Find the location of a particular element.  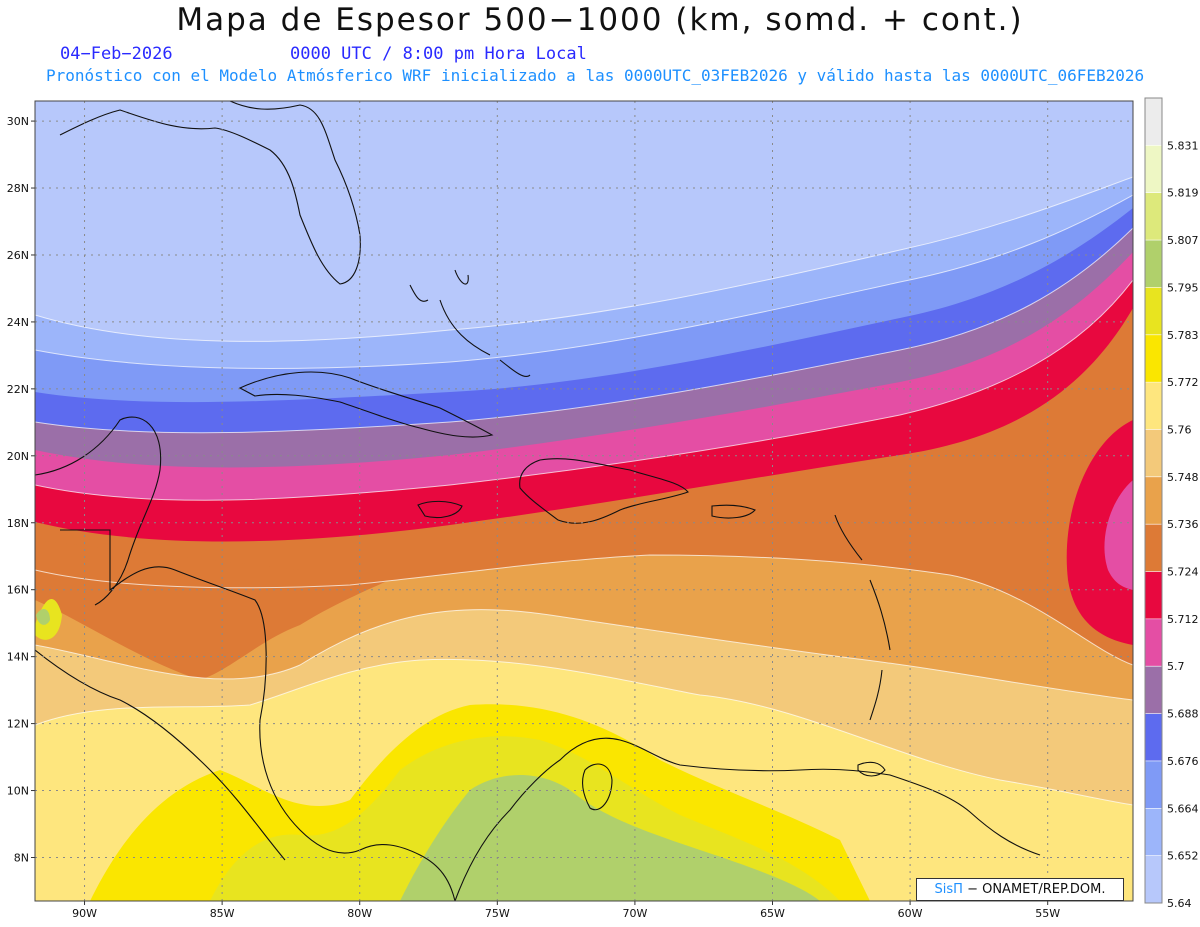

colorbar-label: 5.736 is located at coordinates (1183, 524).